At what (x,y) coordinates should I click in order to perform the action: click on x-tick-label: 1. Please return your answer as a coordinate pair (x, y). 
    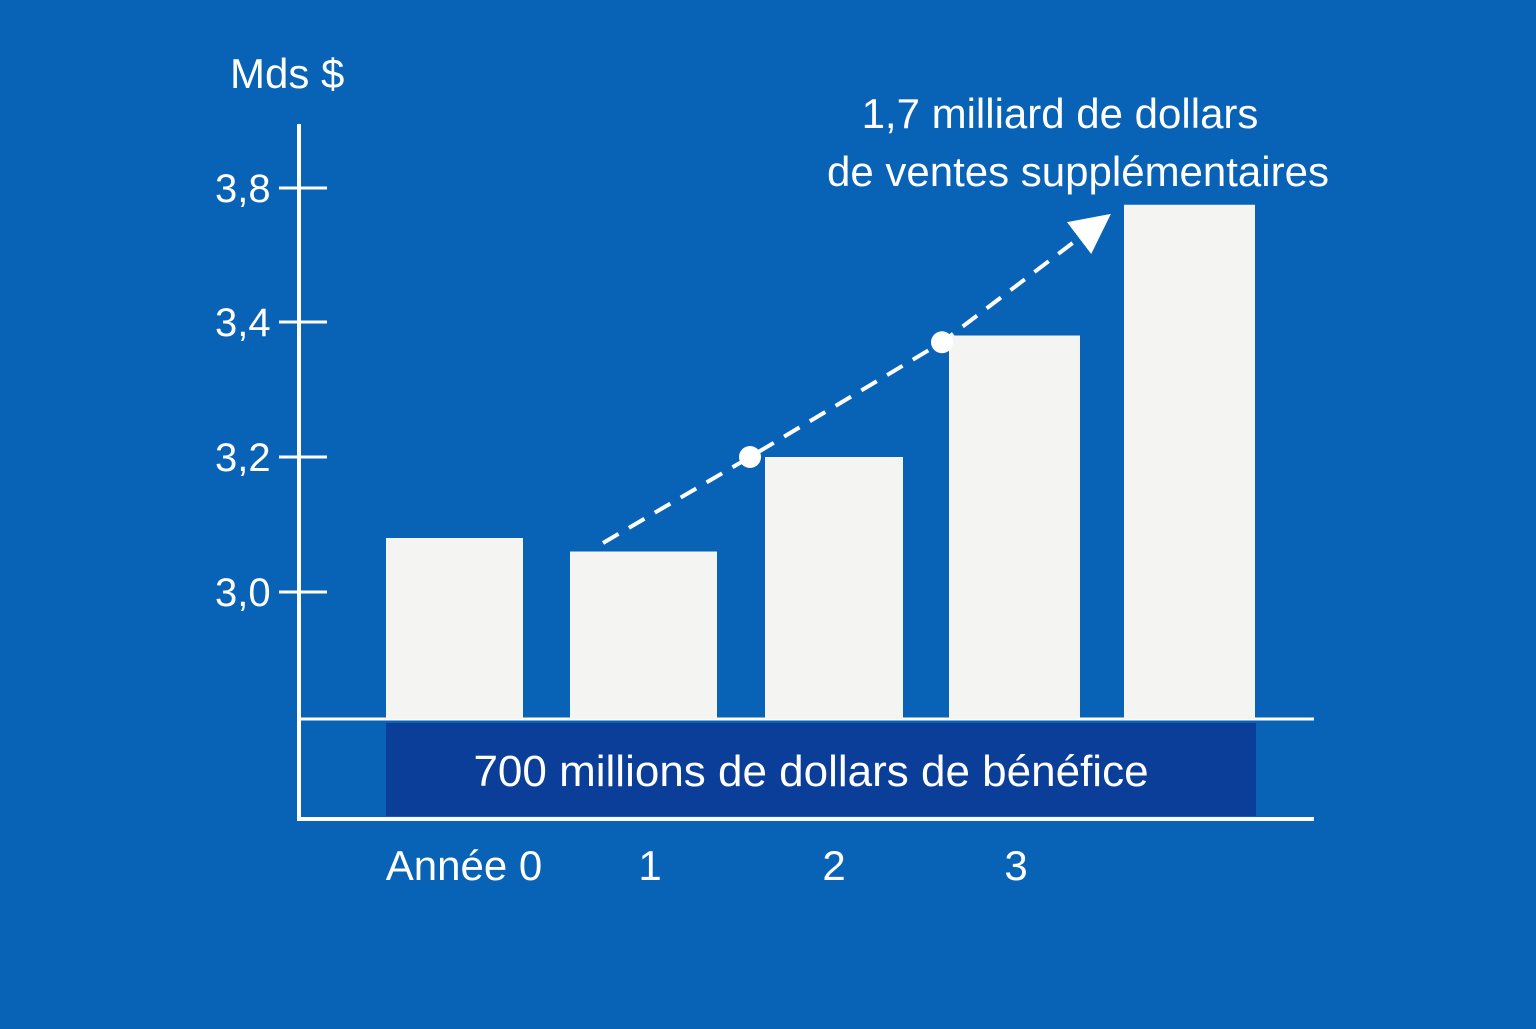
    Looking at the image, I should click on (649, 865).